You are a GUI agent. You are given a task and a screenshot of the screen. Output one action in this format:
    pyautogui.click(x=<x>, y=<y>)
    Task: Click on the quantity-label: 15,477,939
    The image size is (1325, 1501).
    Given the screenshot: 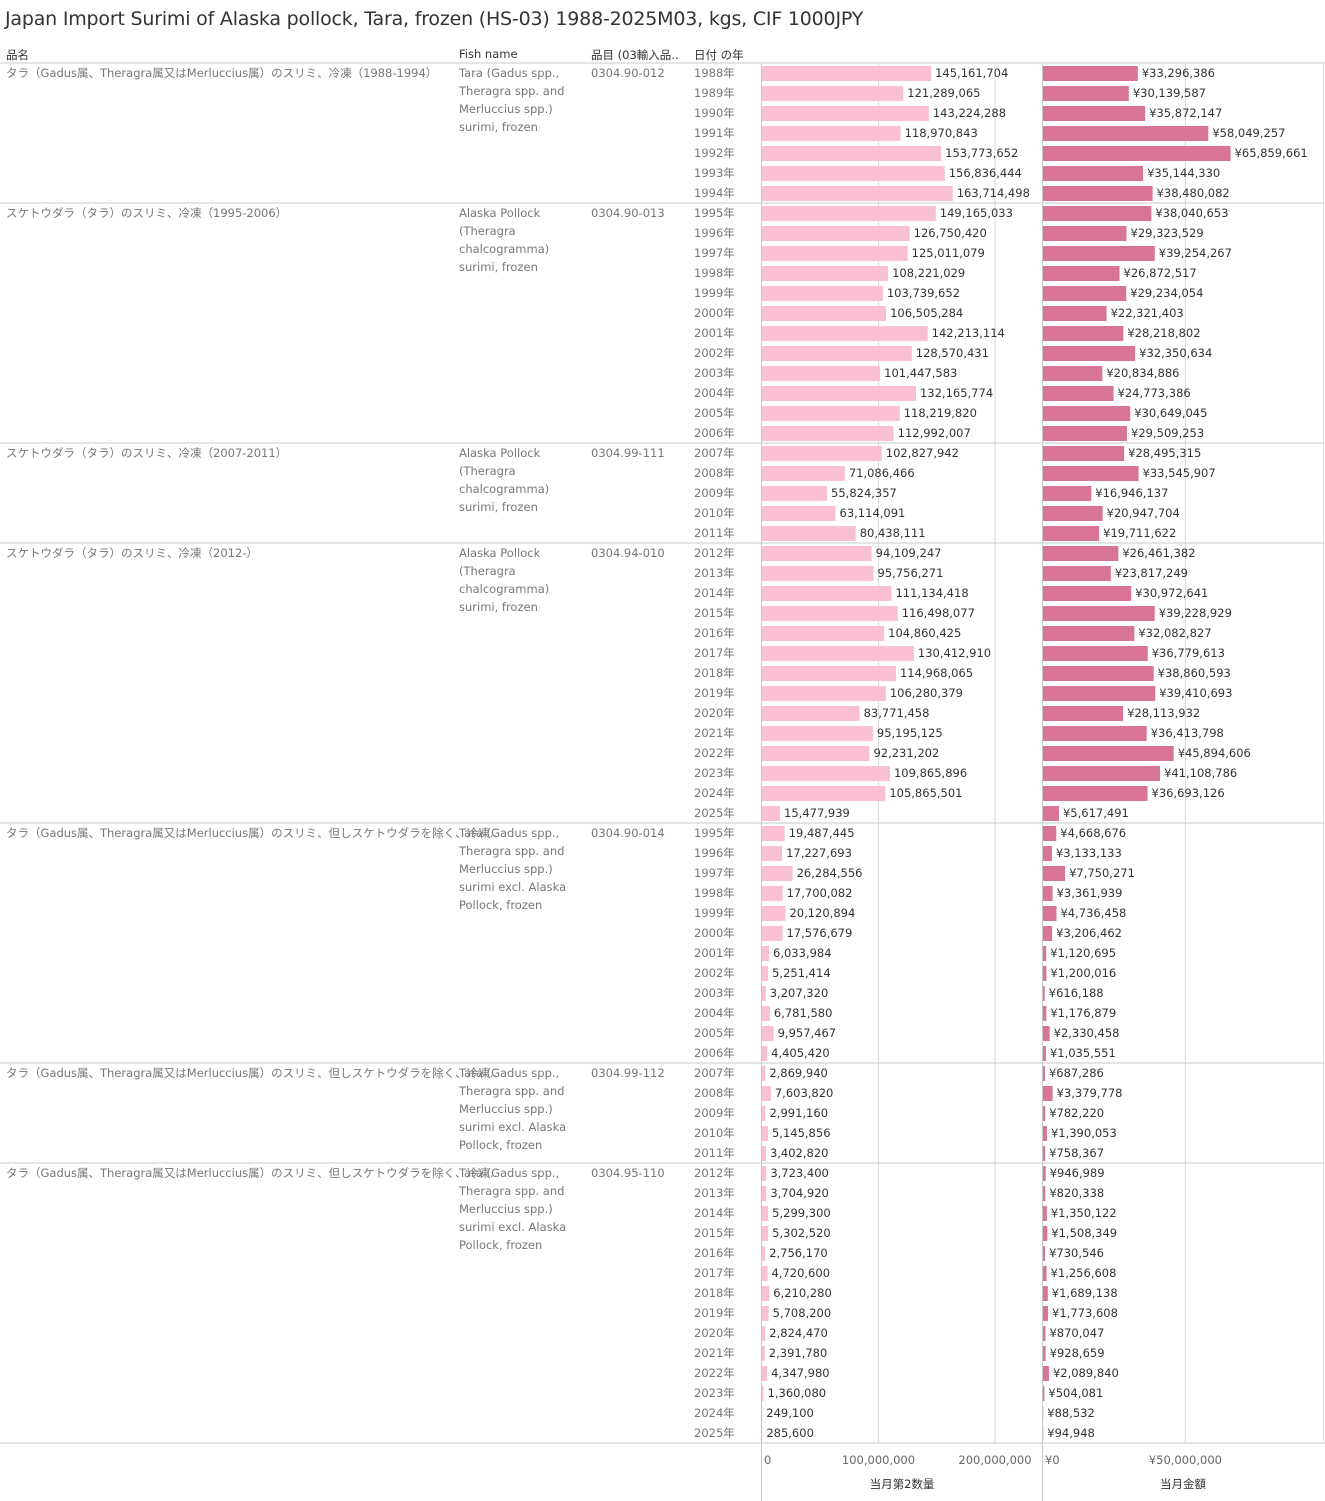 What is the action you would take?
    pyautogui.click(x=817, y=813)
    